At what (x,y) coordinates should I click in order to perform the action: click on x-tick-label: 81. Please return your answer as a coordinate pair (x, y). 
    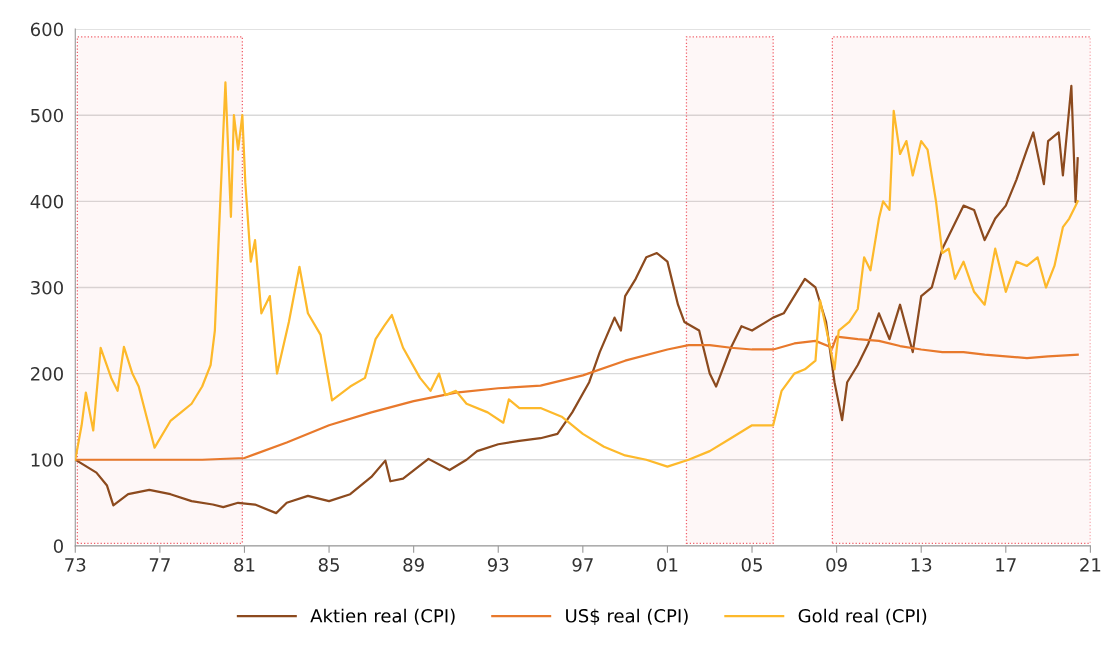
    Looking at the image, I should click on (244, 564).